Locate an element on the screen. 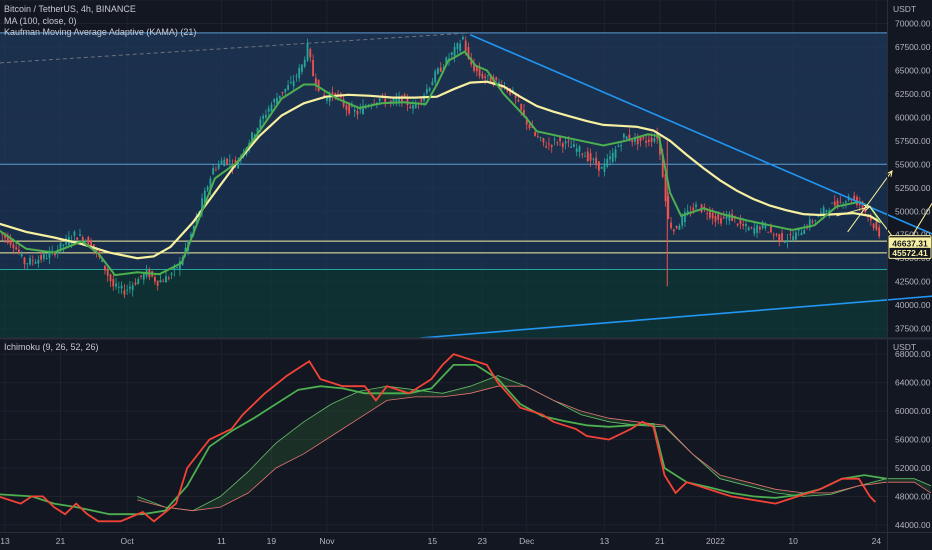  dashed-trendline is located at coordinates (235, 48).